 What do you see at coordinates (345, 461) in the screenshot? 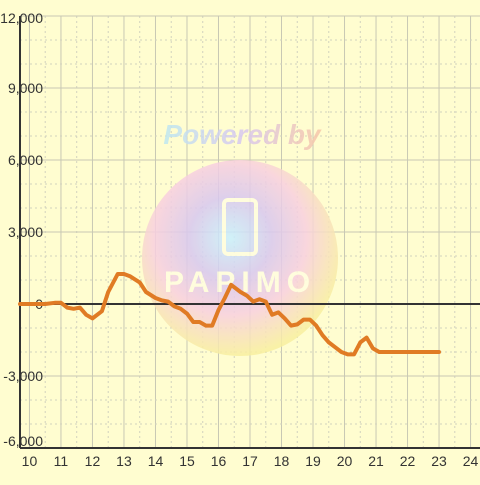
I see `x-tick-label: 20` at bounding box center [345, 461].